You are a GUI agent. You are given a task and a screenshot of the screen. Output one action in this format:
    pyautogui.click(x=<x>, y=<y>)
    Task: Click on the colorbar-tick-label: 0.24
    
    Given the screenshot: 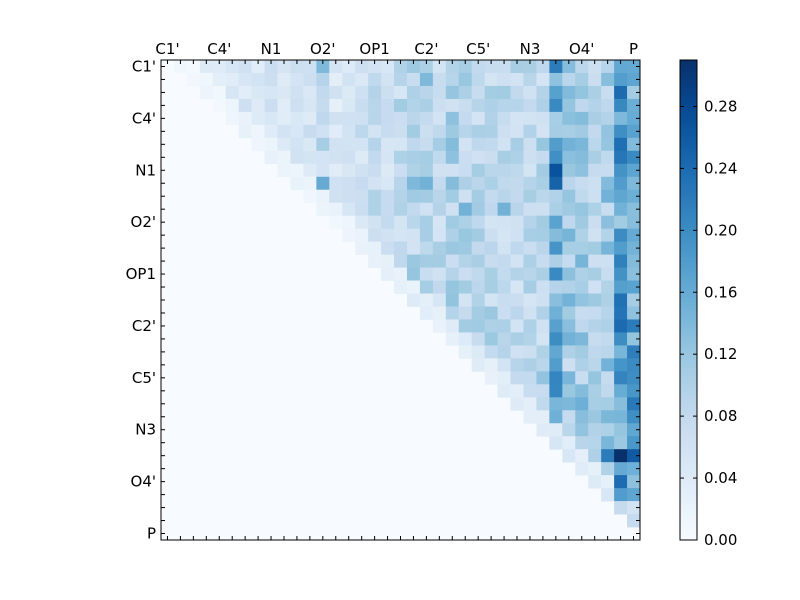 What is the action you would take?
    pyautogui.click(x=720, y=168)
    